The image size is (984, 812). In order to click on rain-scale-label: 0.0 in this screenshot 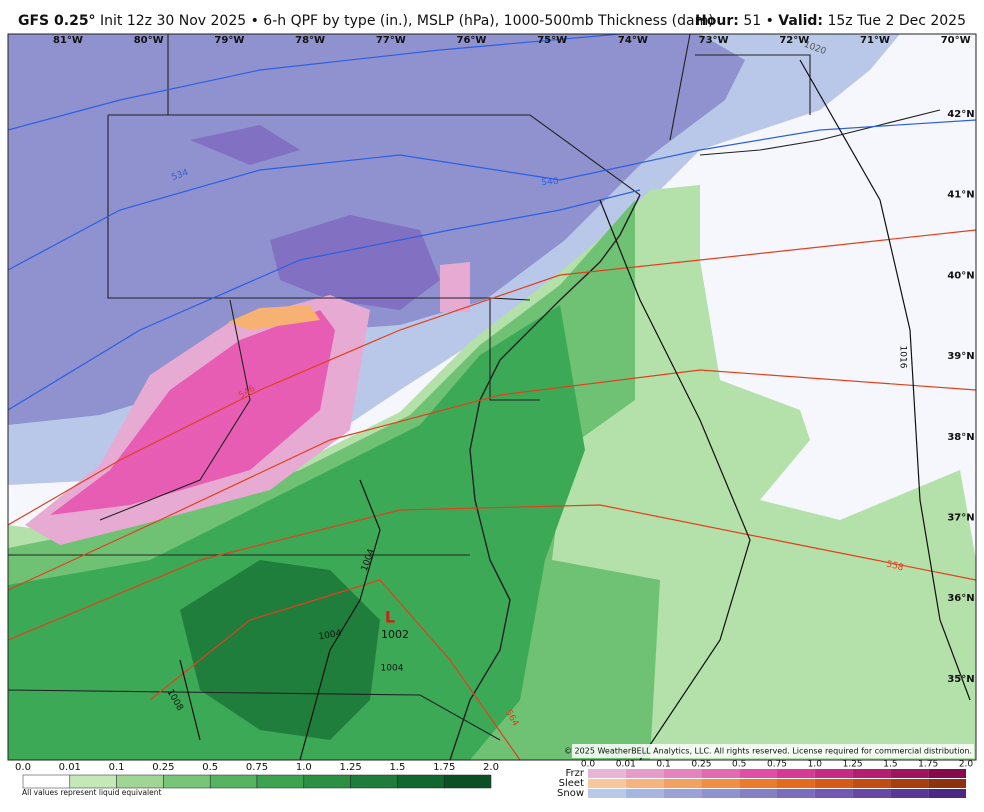, I will do `click(23, 767)`.